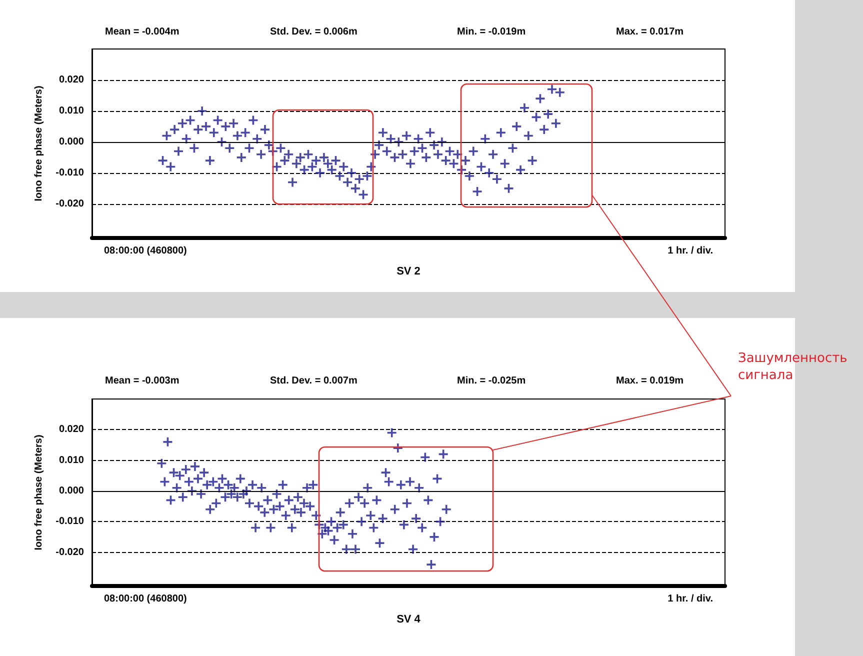 Image resolution: width=863 pixels, height=656 pixels. What do you see at coordinates (142, 381) in the screenshot?
I see `text: Mean = -0.003m` at bounding box center [142, 381].